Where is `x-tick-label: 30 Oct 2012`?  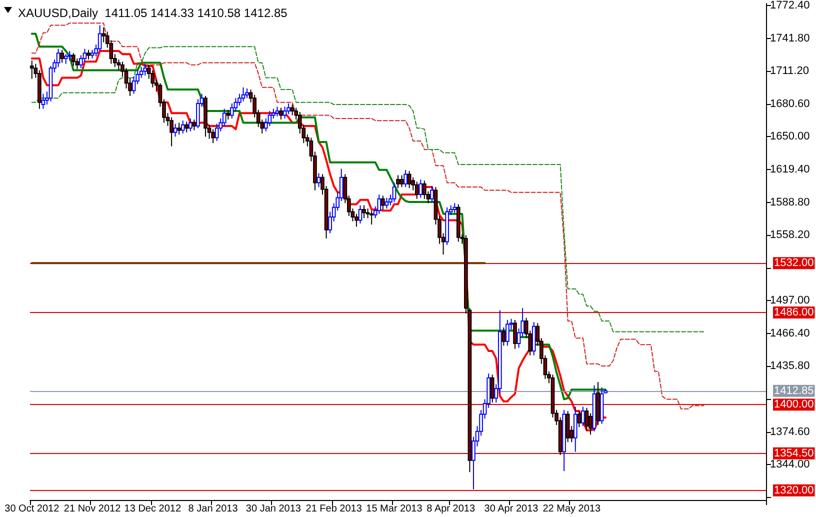
x-tick-label: 30 Oct 2012 is located at coordinates (32, 509).